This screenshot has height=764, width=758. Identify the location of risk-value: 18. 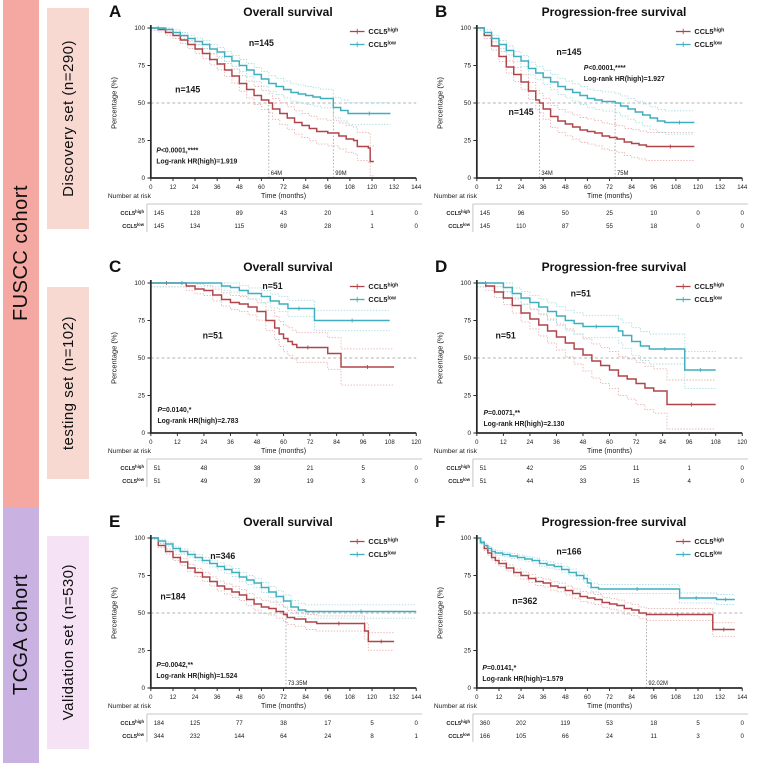
(653, 226).